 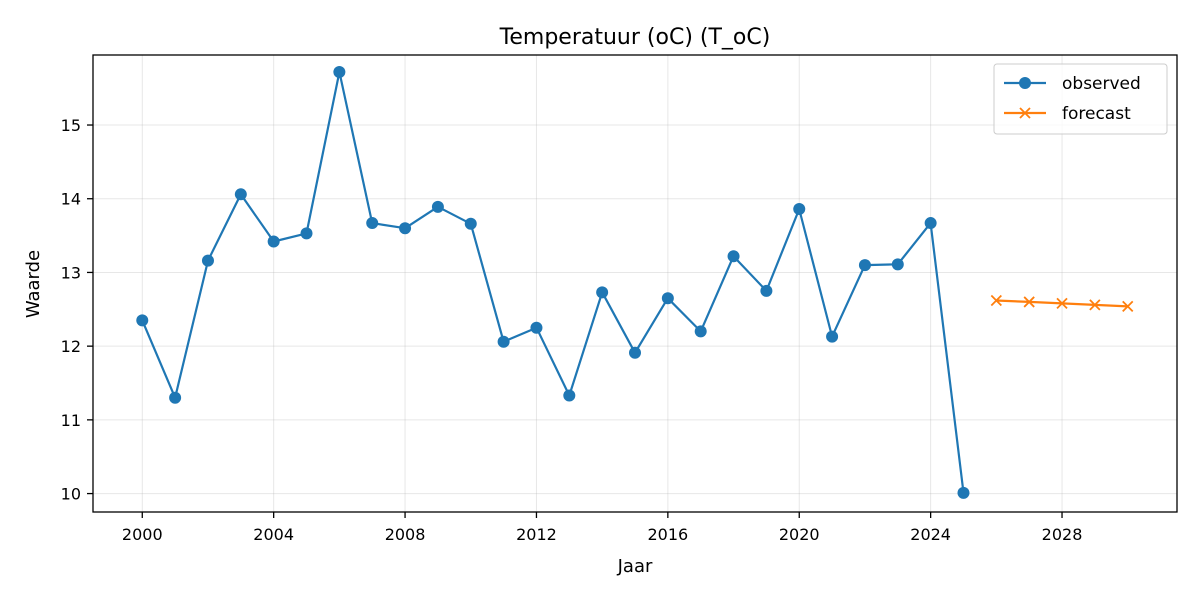 What do you see at coordinates (71, 125) in the screenshot?
I see `y-tick-label: 15` at bounding box center [71, 125].